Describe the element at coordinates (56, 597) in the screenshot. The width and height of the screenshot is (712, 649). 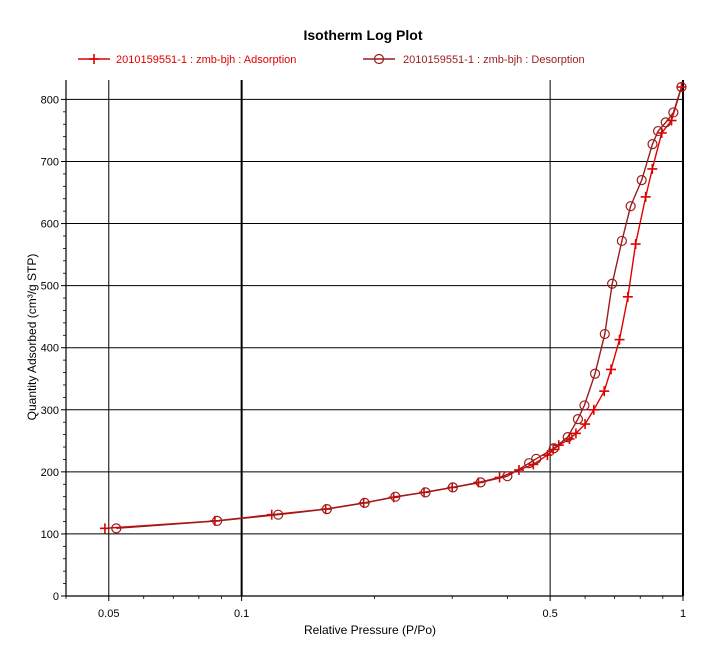
I see `y-tick-label: 0` at that location.